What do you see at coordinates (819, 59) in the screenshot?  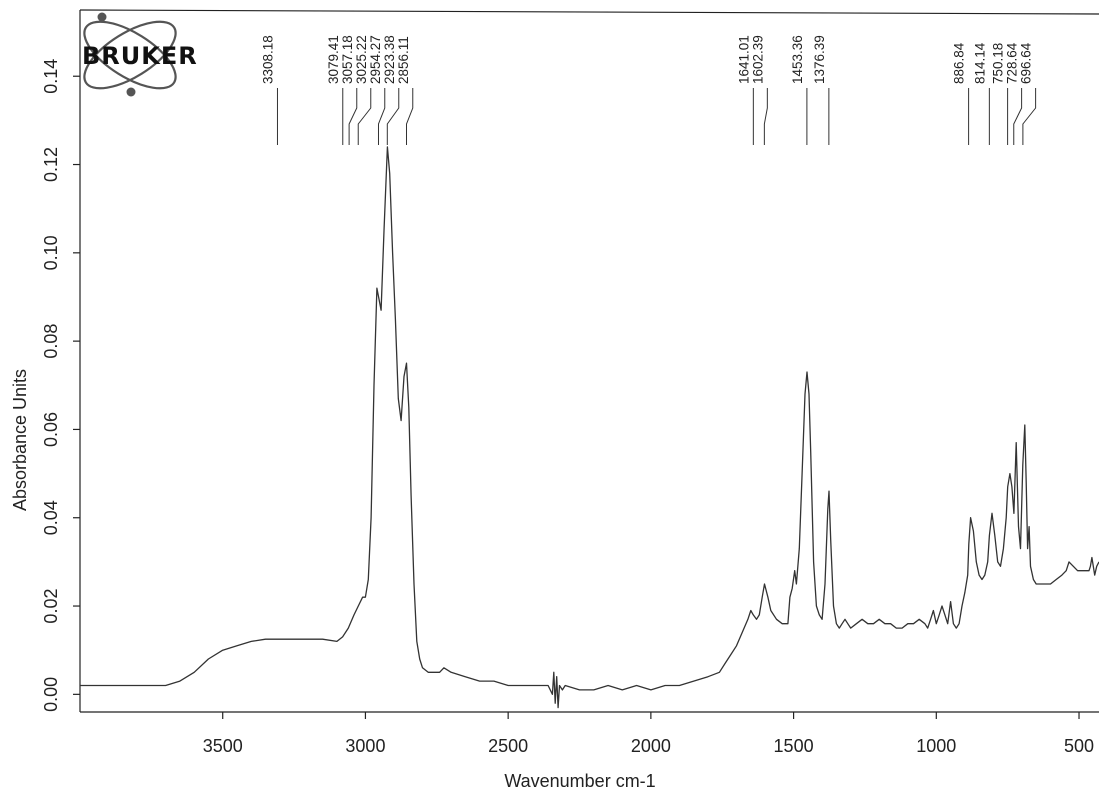 I see `peak-label: 1376.39` at bounding box center [819, 59].